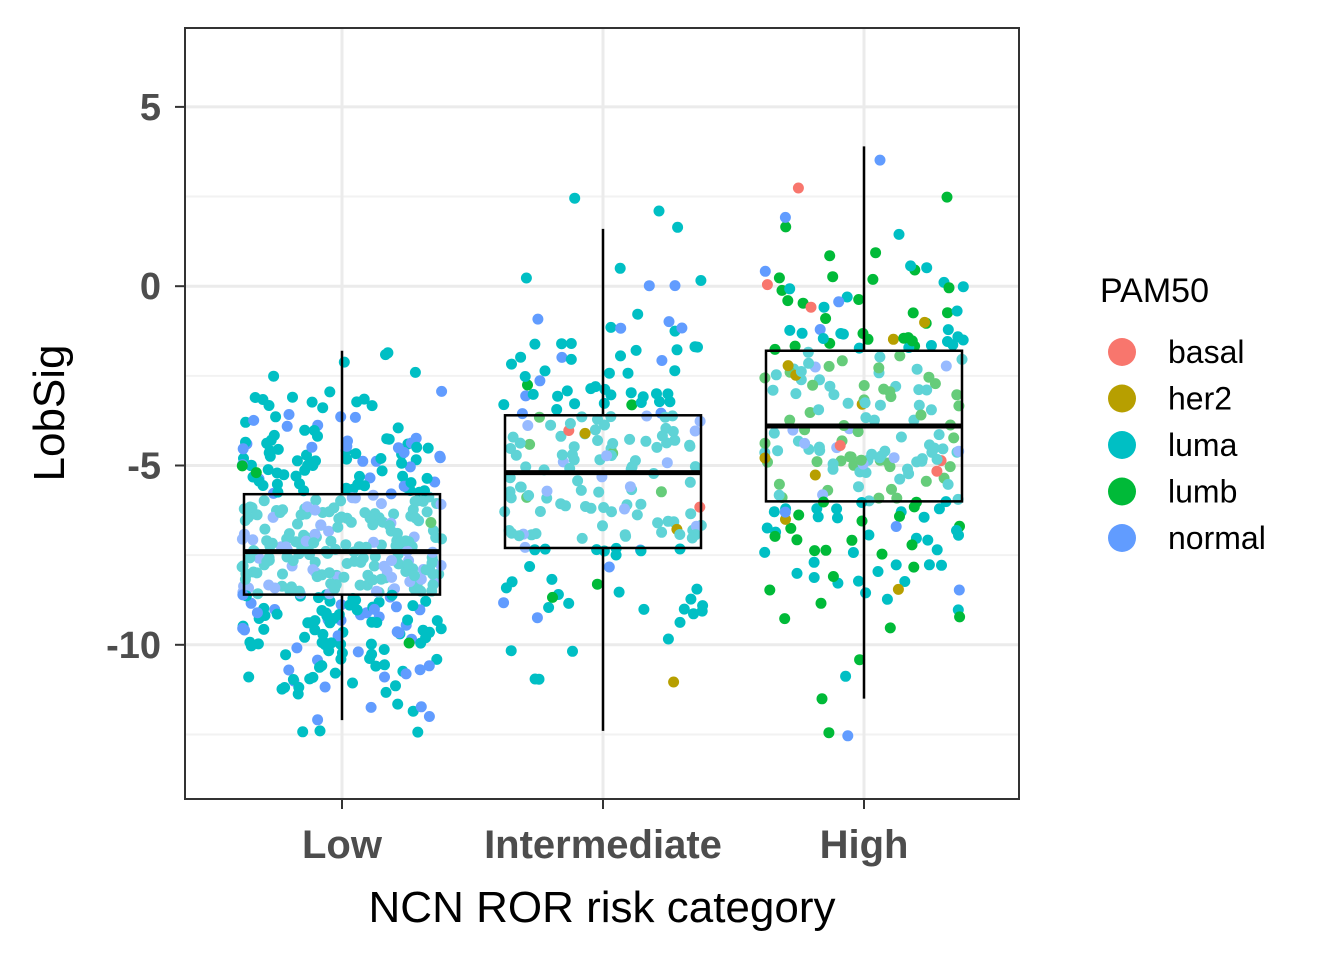 This screenshot has width=1344, height=960. I want to click on legend-label-normal: normal, so click(1217, 538).